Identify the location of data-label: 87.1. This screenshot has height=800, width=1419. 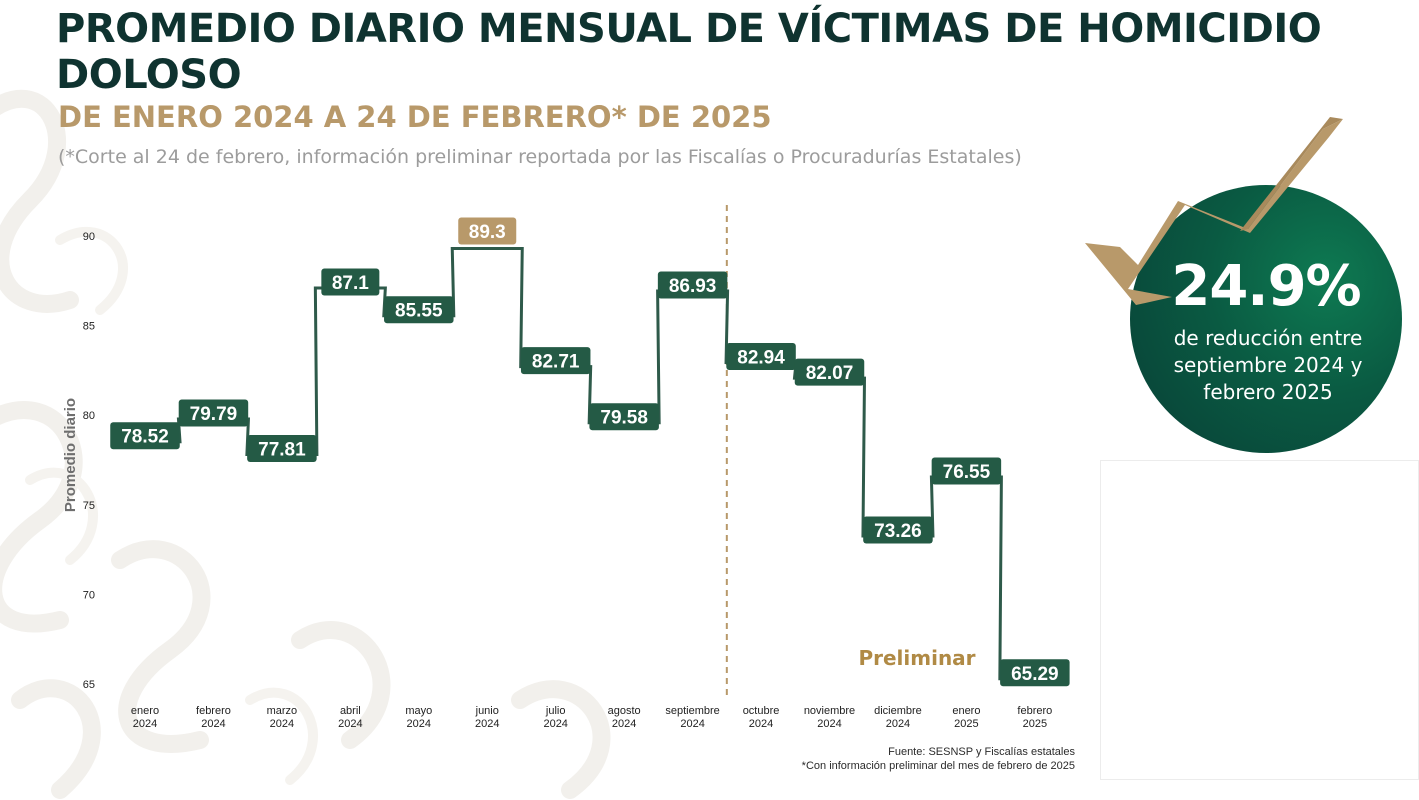
(350, 283).